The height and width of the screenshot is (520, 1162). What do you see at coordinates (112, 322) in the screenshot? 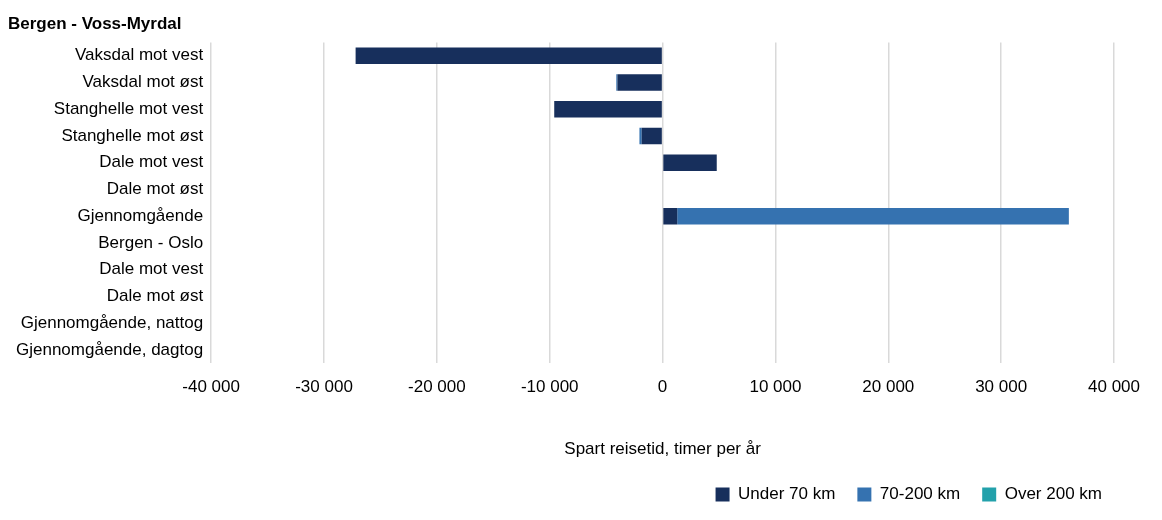
I see `y-tick-label: Gjennomgående, nattog` at bounding box center [112, 322].